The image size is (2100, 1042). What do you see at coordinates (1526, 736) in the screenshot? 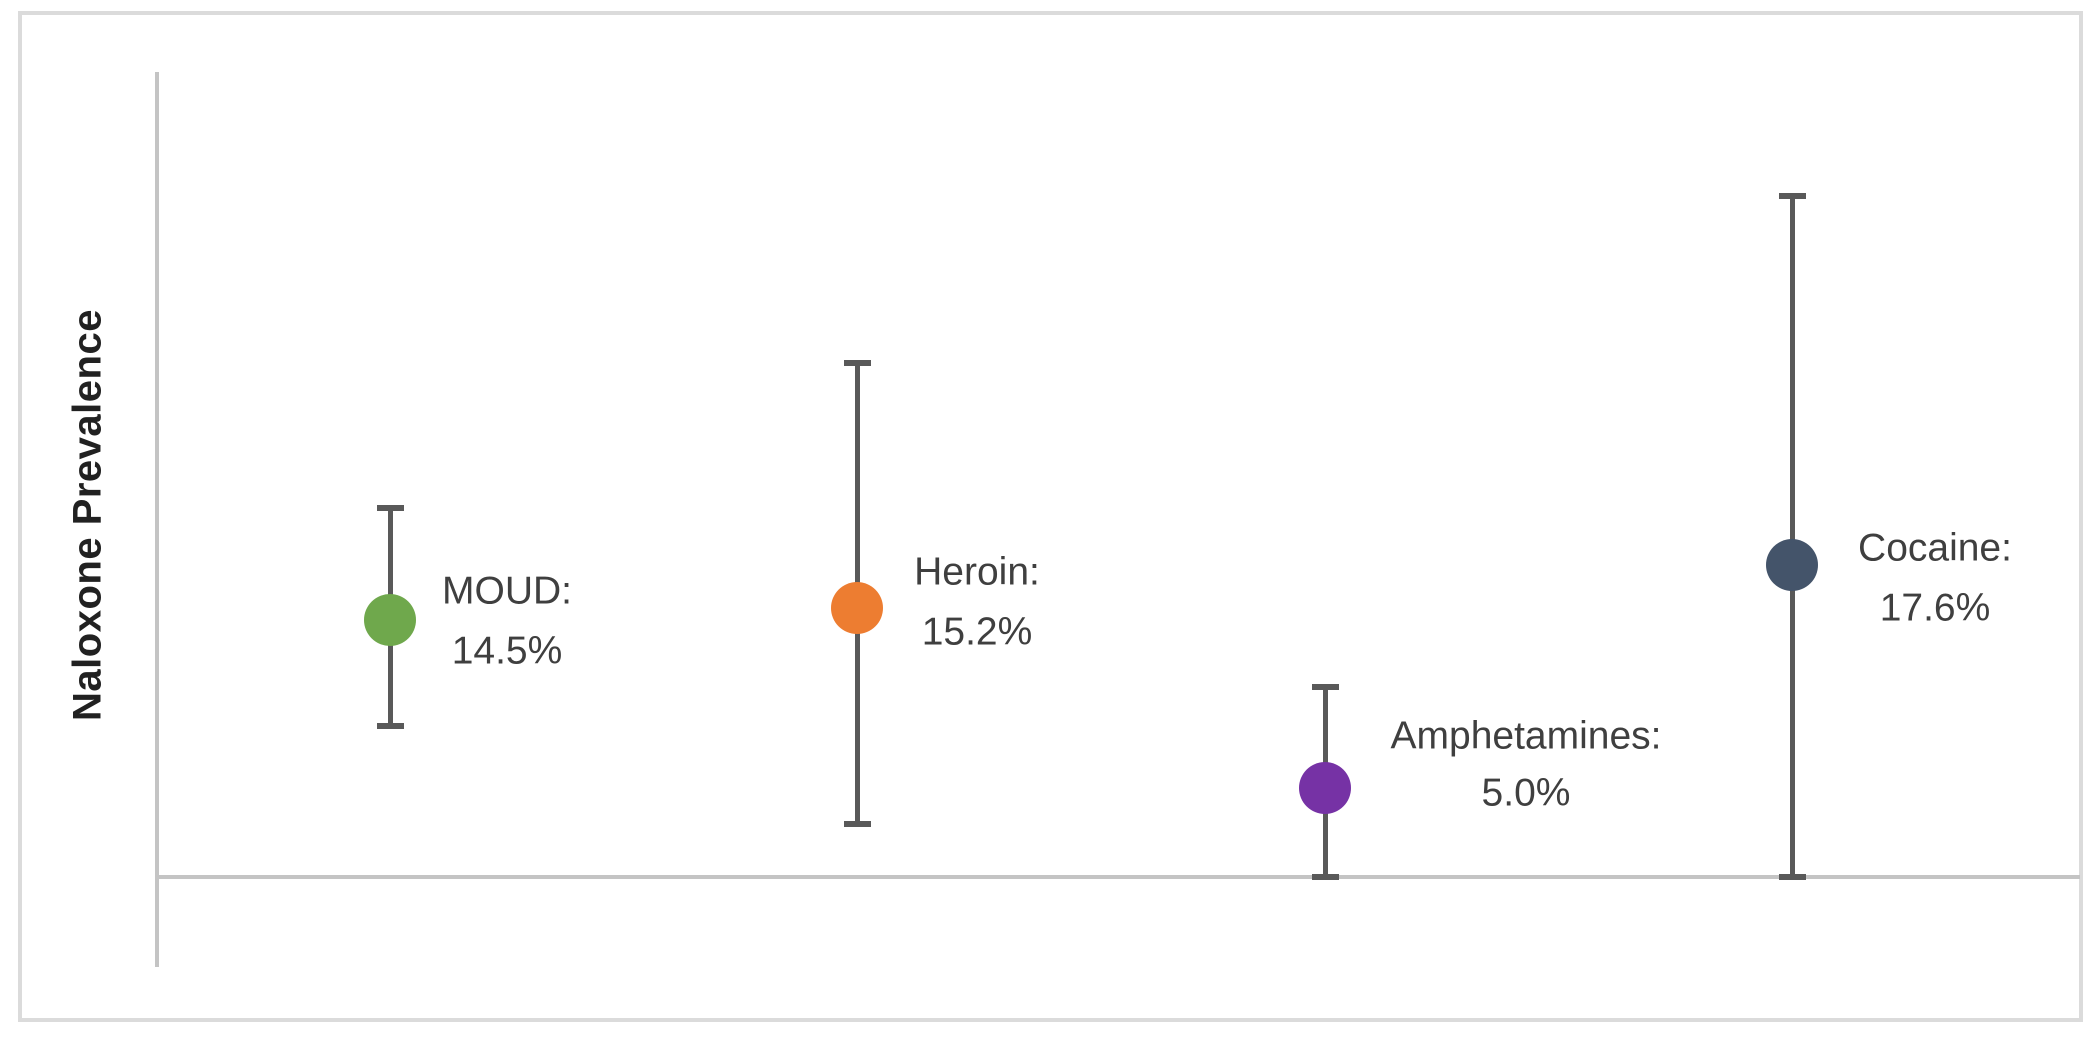
I see `data-point-label-name: Amphetamines:` at bounding box center [1526, 736].